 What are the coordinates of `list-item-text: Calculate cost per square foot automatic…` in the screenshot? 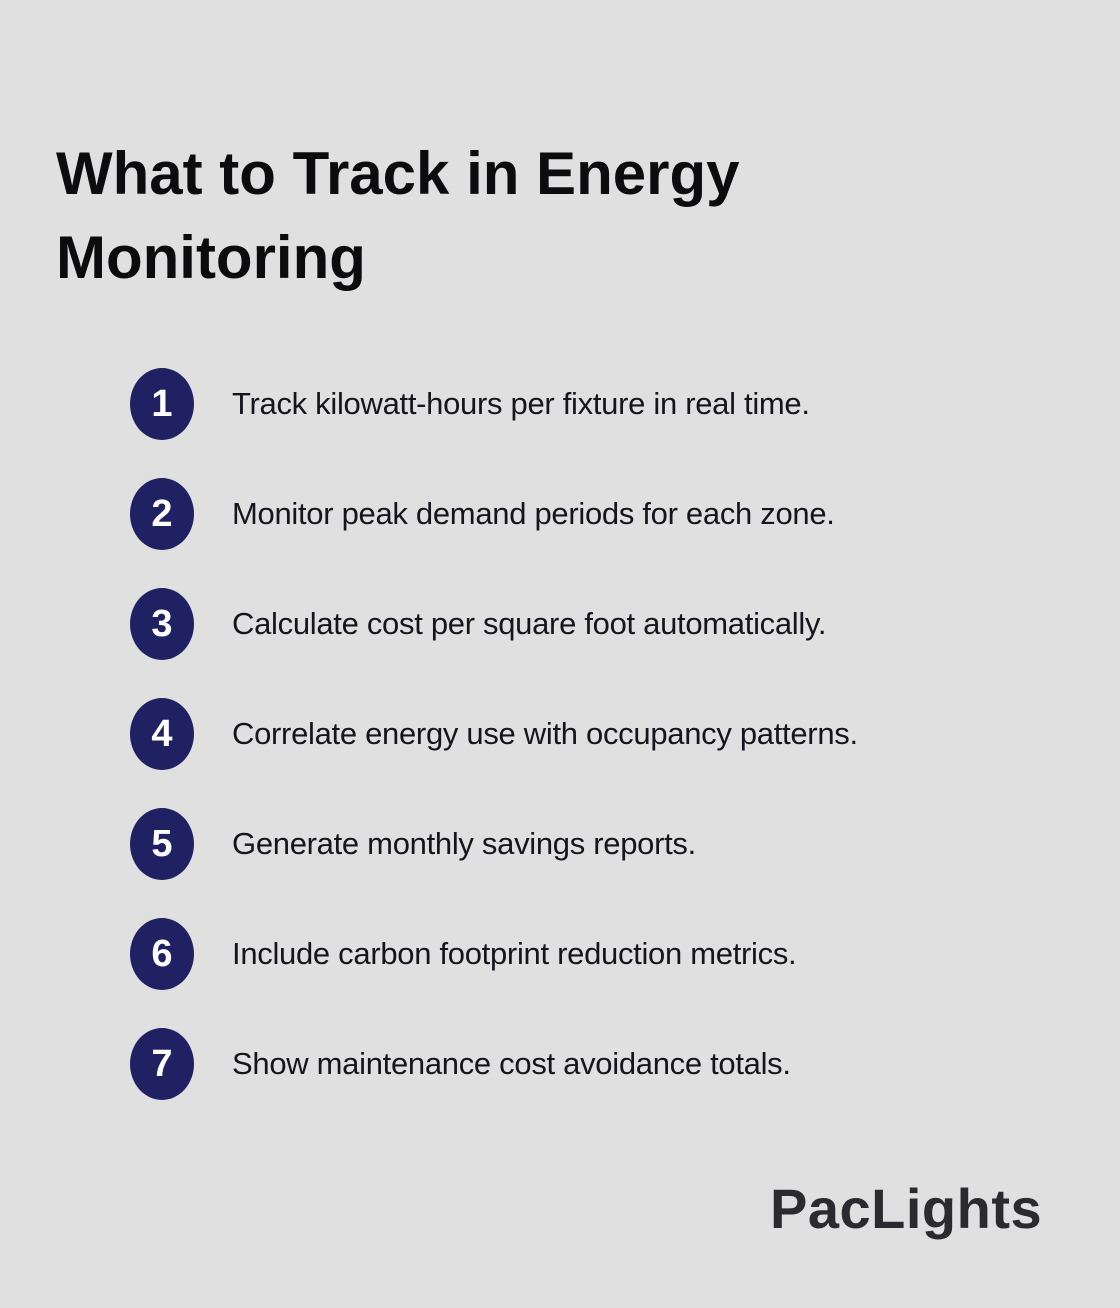 It's located at (529, 623).